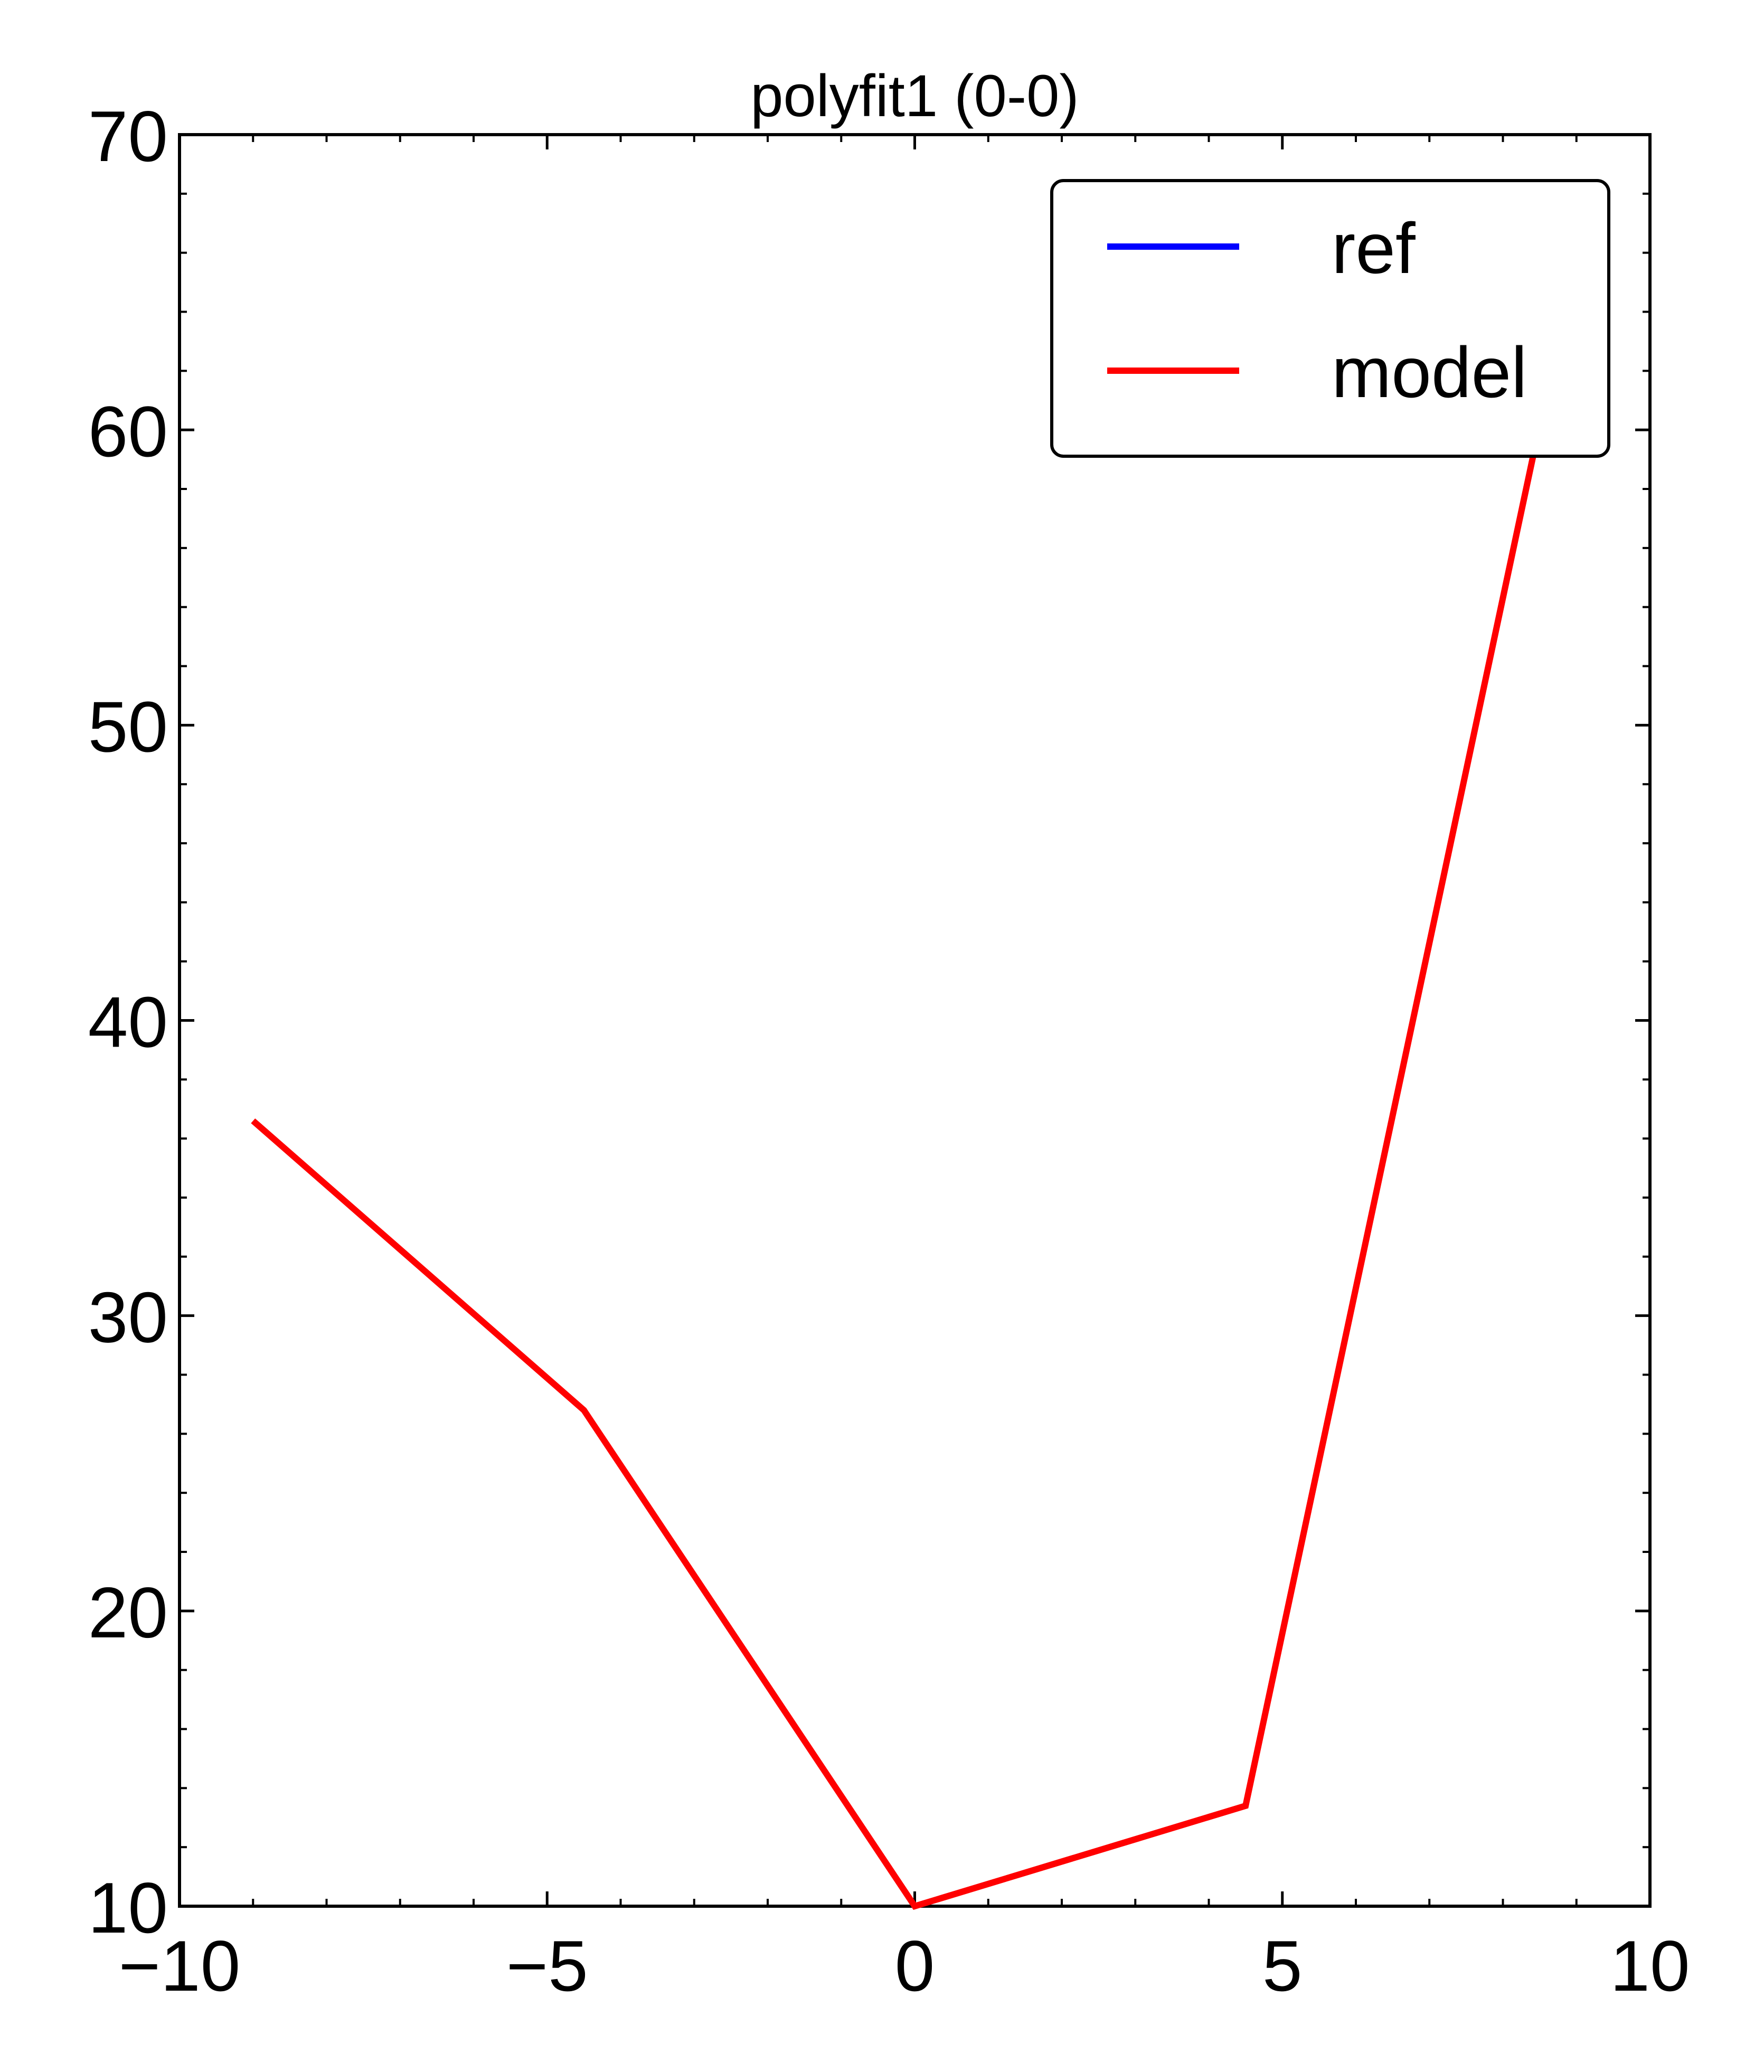 The image size is (1764, 2072). I want to click on legend-label-ref: ref, so click(1374, 248).